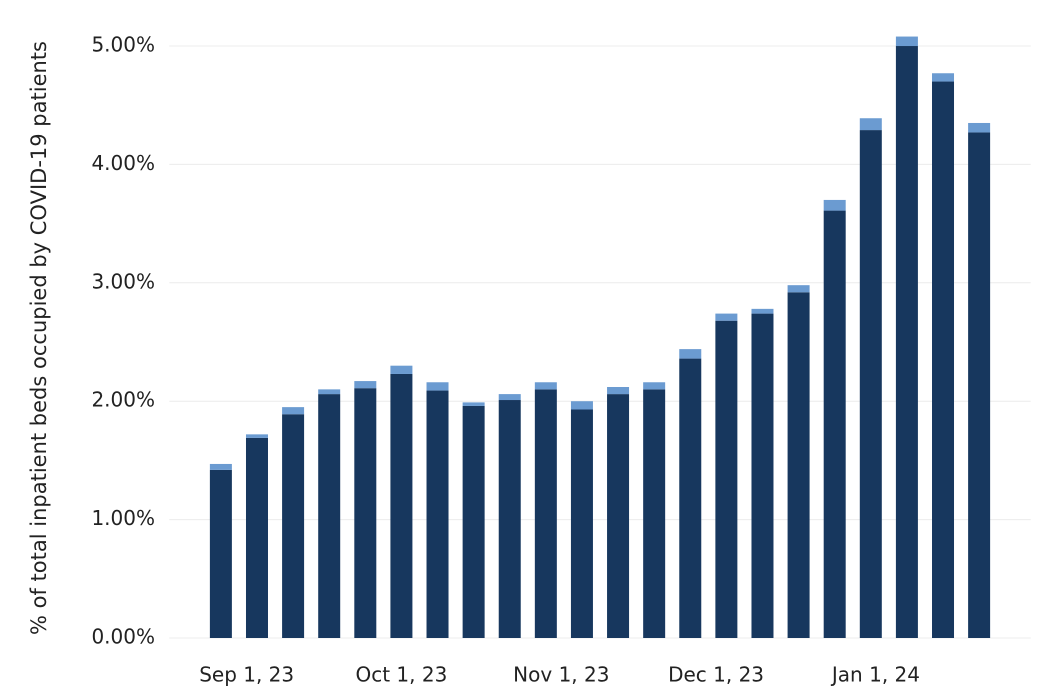 This screenshot has width=1038, height=688. Describe the element at coordinates (875, 675) in the screenshot. I see `x-tick-label: Jan 1, 24` at that location.